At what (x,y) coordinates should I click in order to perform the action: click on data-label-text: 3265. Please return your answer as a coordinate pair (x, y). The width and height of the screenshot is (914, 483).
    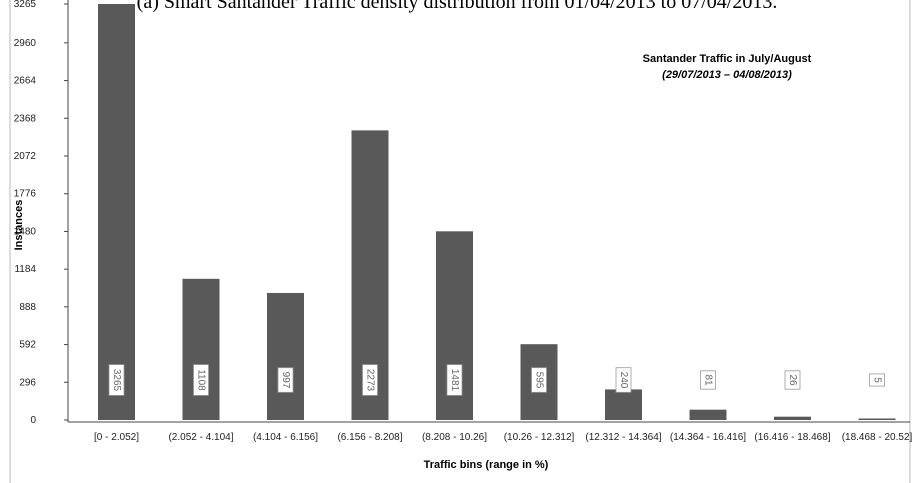
    Looking at the image, I should click on (116, 380).